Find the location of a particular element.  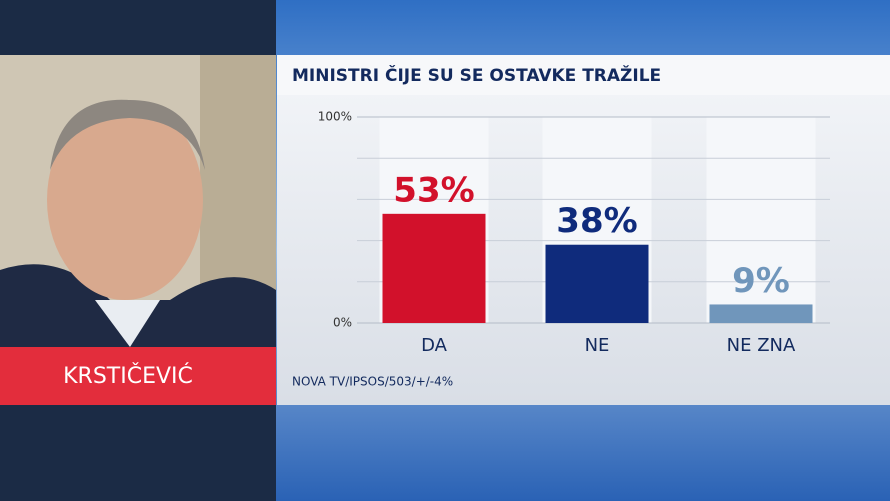

x-tick-label: NE is located at coordinates (597, 345).